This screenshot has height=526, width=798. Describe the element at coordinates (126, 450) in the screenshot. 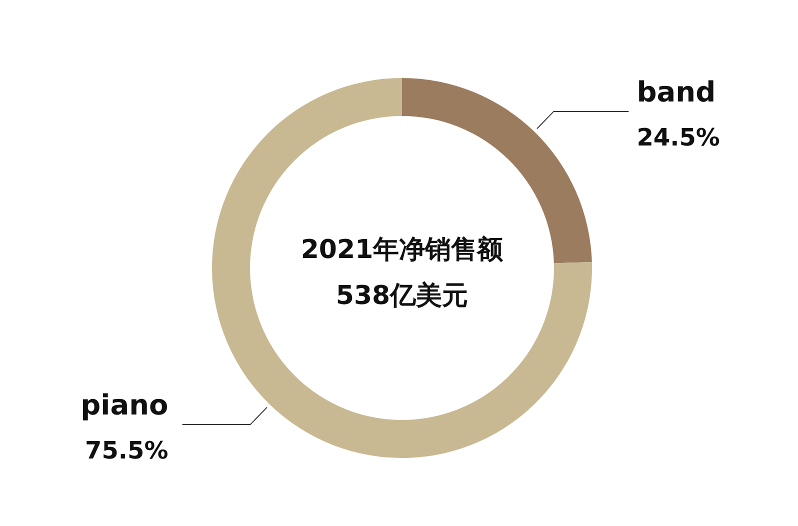

I see `data-label: 75.5%` at that location.